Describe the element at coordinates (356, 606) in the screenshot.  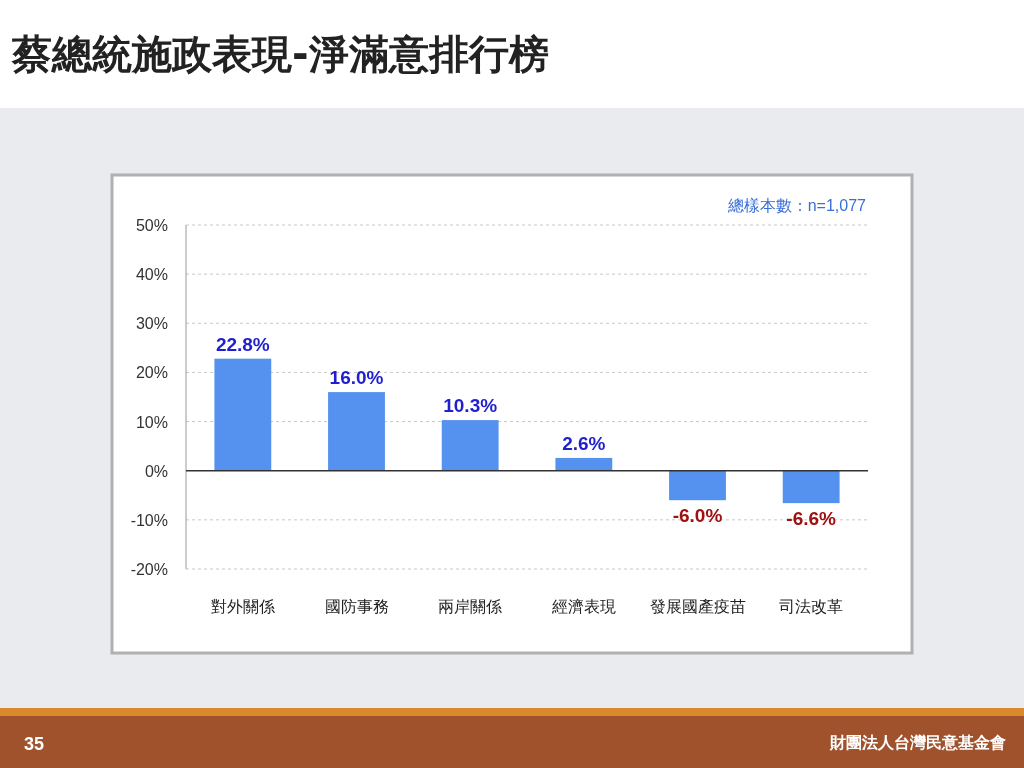
I see `x-tick-label: 國防事務` at that location.